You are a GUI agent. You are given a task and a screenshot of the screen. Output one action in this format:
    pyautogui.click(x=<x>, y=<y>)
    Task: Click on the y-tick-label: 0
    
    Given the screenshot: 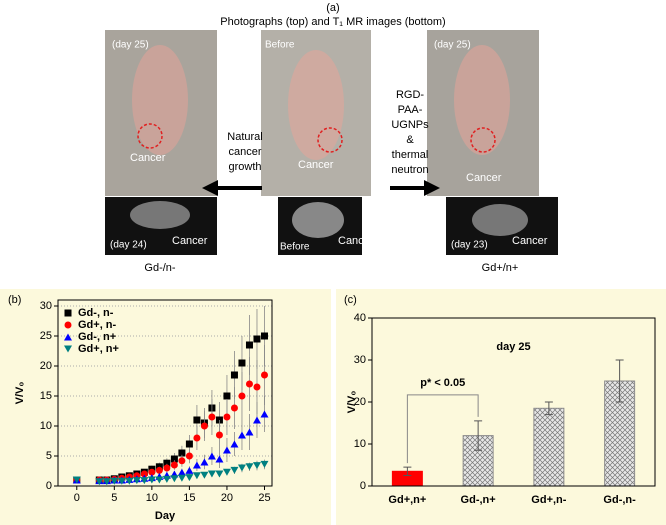 What is the action you would take?
    pyautogui.click(x=49, y=486)
    